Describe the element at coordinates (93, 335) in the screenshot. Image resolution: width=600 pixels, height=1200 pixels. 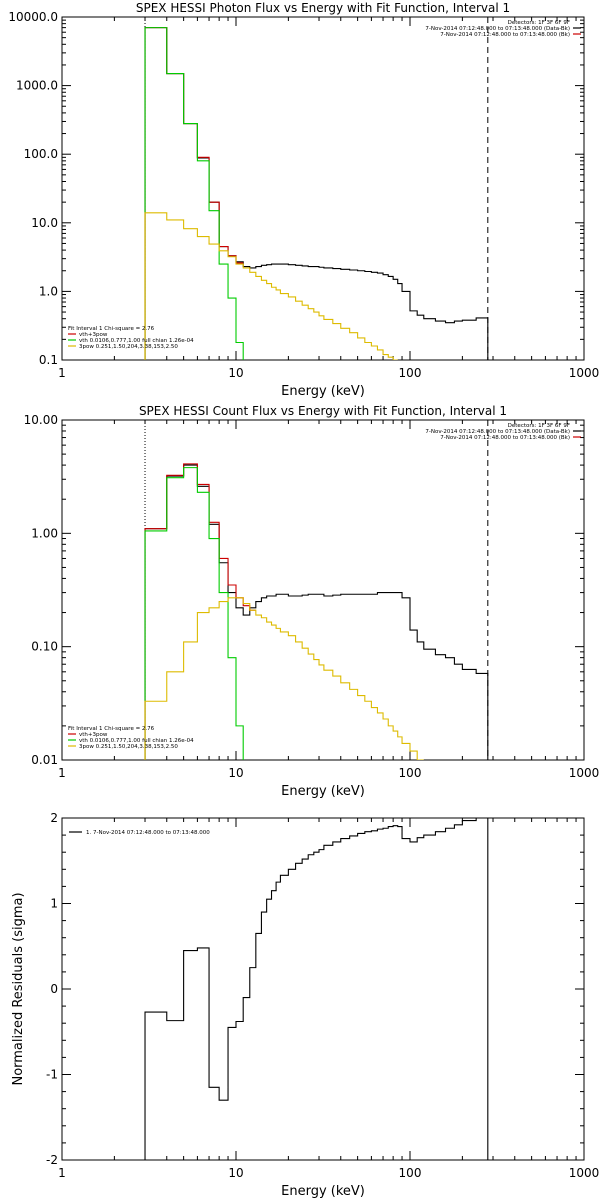
I see `panel1-legend-bl-entry: vth+3pow` at that location.